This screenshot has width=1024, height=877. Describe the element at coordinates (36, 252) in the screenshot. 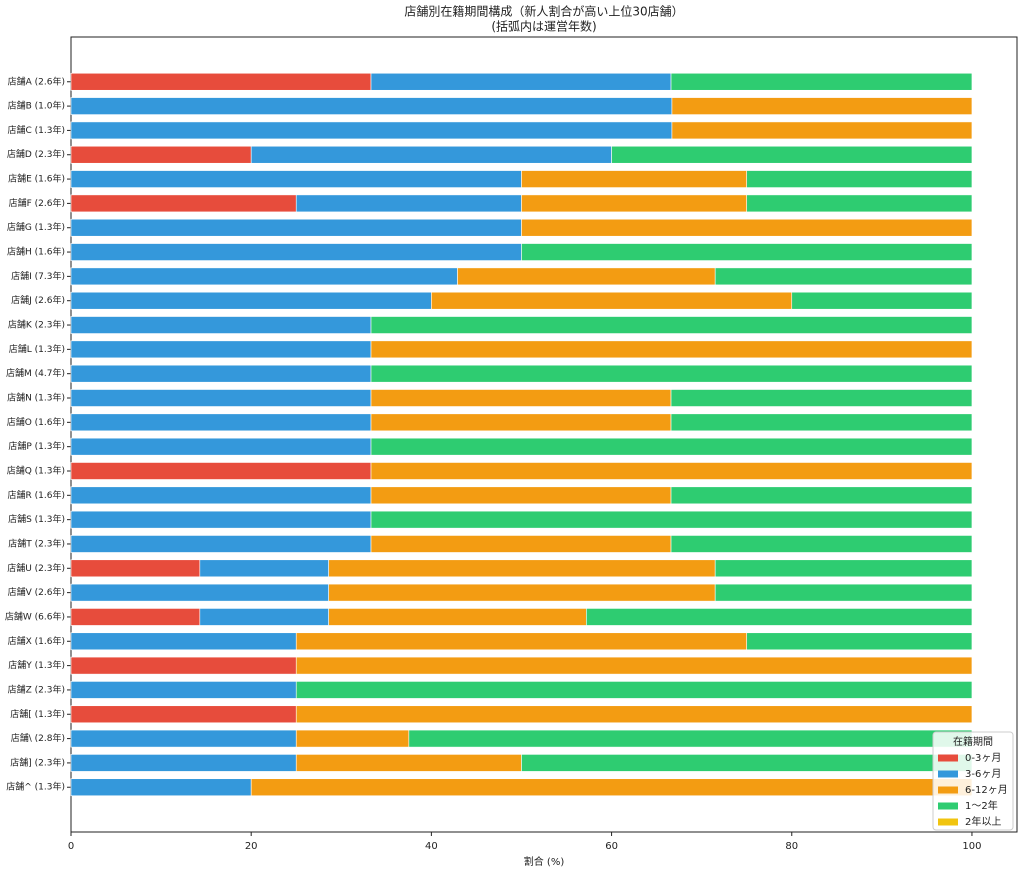

I see `y-tick-label: 店舗H (1.6年)` at that location.